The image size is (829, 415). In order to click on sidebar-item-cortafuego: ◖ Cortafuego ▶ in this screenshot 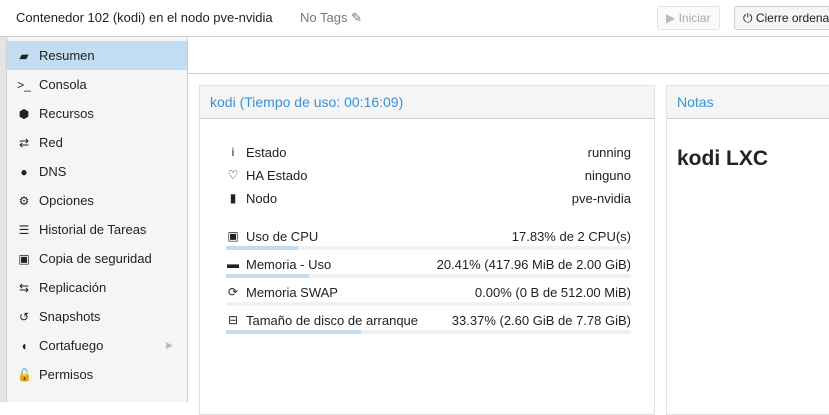, I will do `click(97, 345)`.